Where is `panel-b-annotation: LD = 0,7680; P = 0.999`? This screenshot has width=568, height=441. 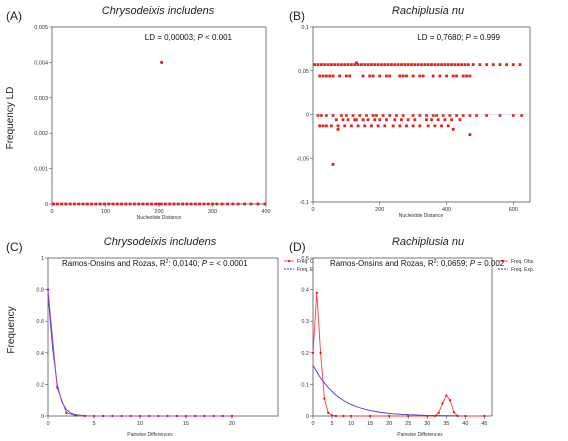 panel-b-annotation: LD = 0,7680; P = 0.999 is located at coordinates (458, 37).